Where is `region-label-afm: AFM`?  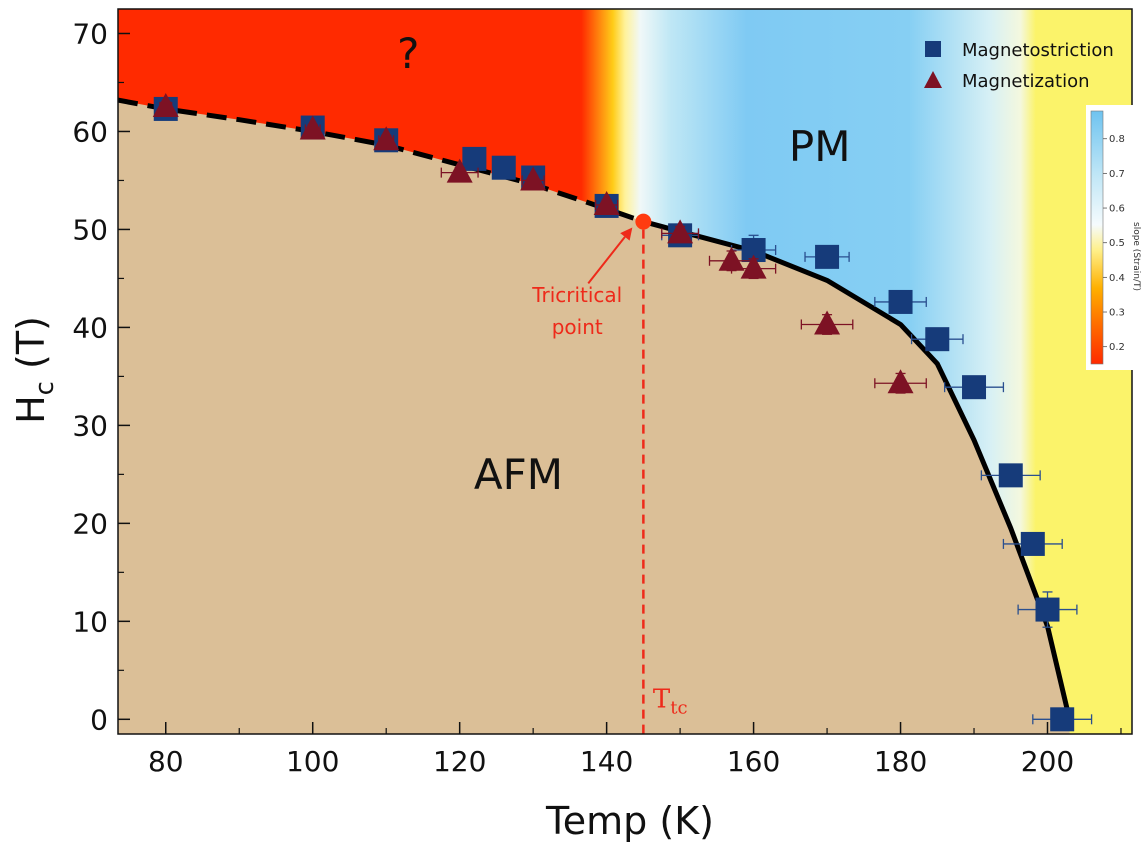
region-label-afm: AFM is located at coordinates (518, 474).